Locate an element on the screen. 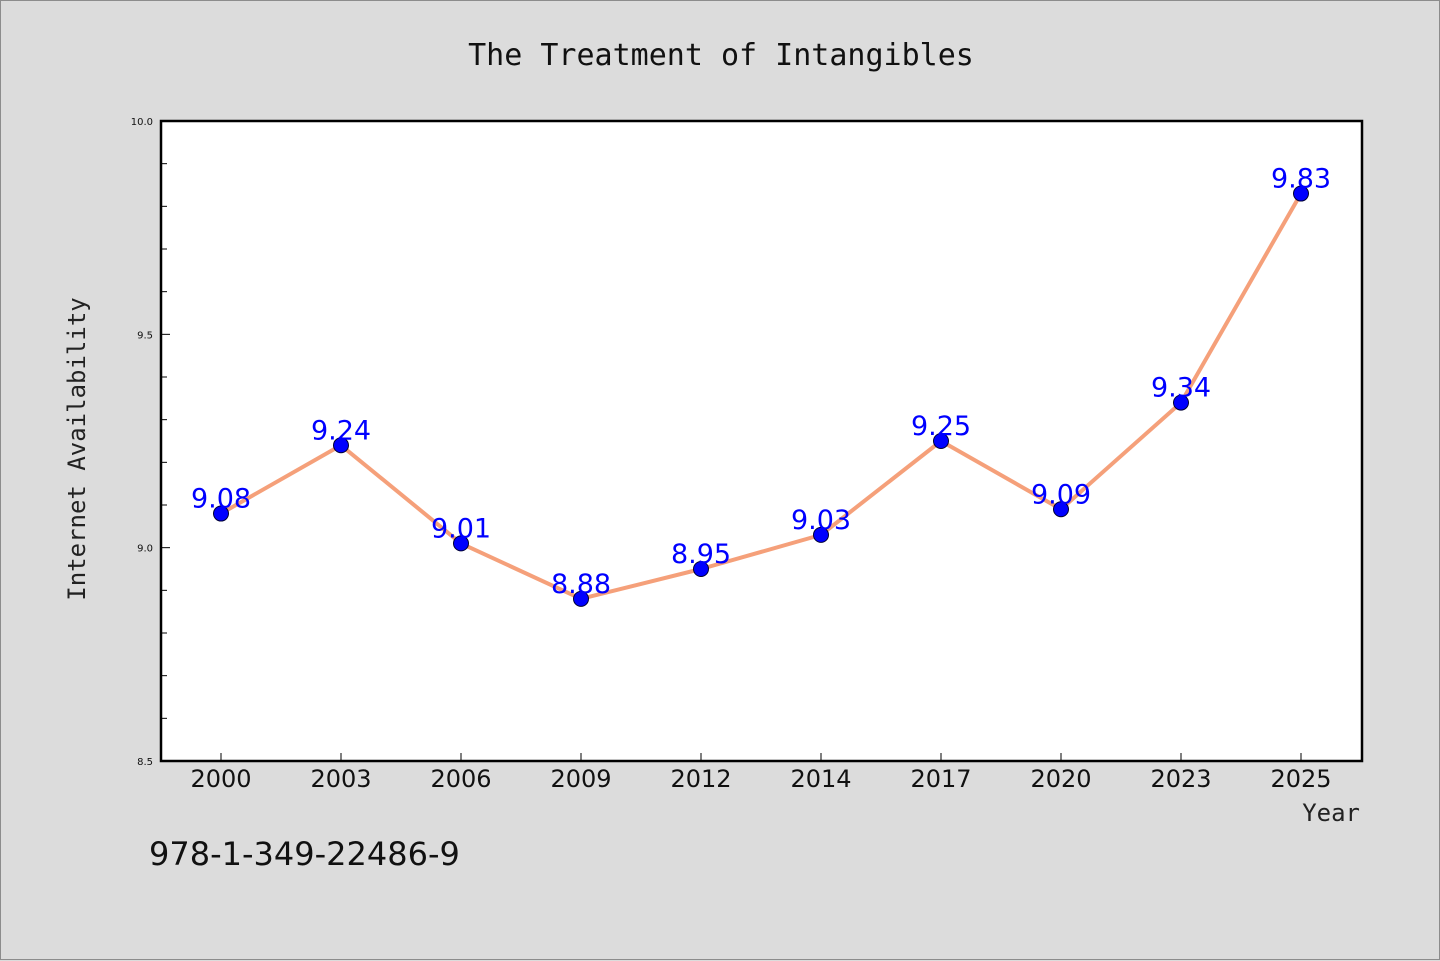 This screenshot has height=961, width=1440. y-tick-label: 8.5 is located at coordinates (145, 762).